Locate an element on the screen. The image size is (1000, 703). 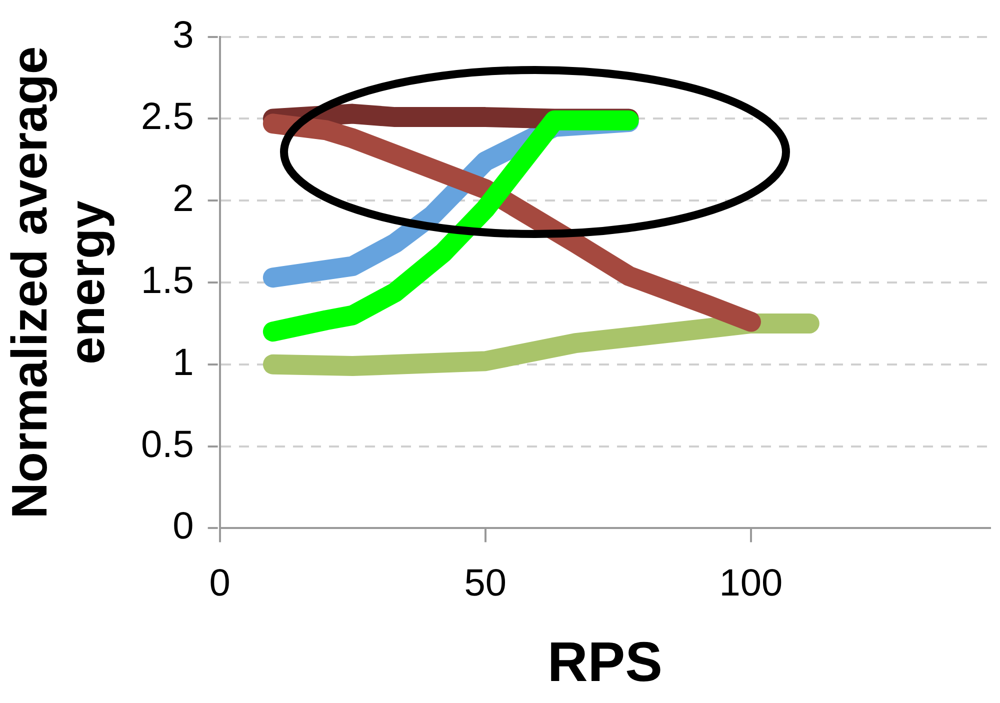
x-axis-title: RPS is located at coordinates (604, 661).